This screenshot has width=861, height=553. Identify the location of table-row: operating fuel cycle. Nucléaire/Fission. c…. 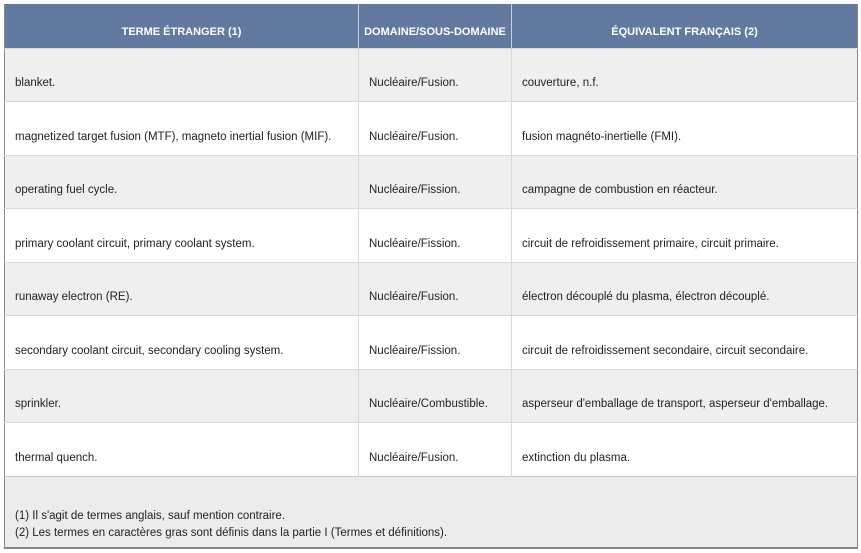
(431, 181).